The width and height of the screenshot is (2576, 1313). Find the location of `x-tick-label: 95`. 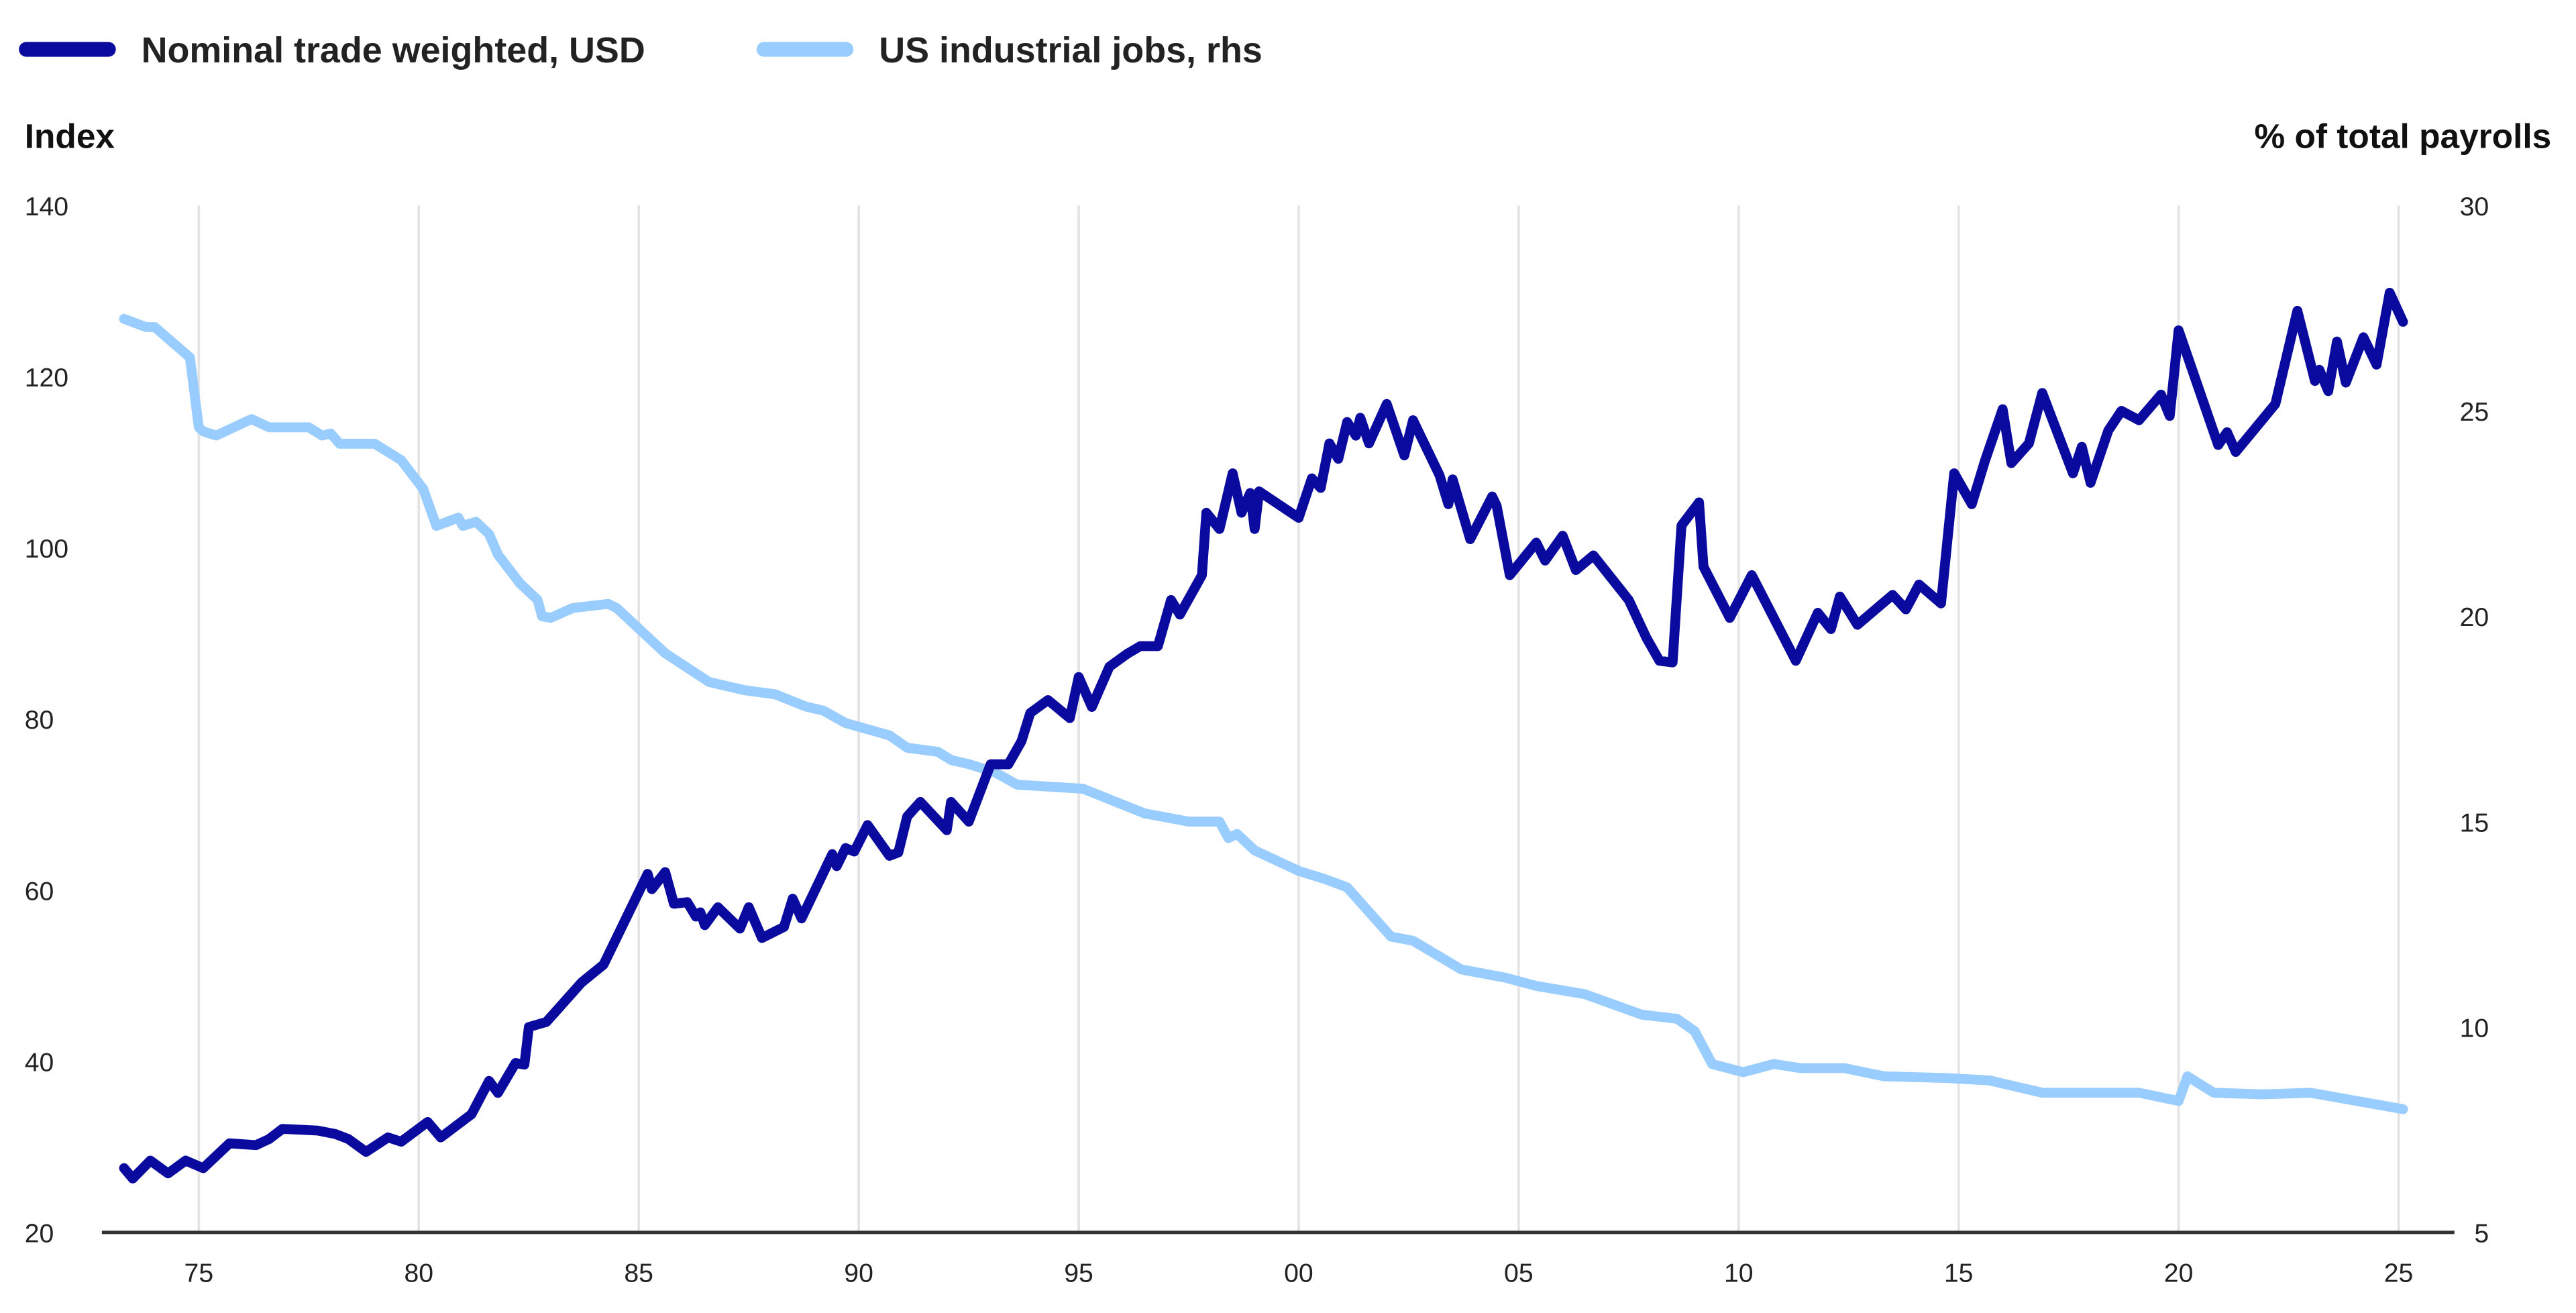

x-tick-label: 95 is located at coordinates (1078, 1273).